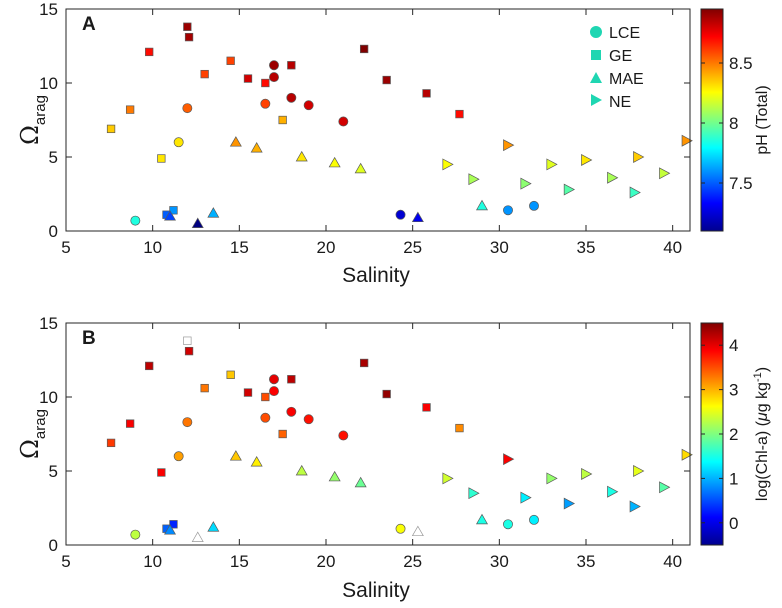 The height and width of the screenshot is (608, 782). Describe the element at coordinates (499, 561) in the screenshot. I see `x-tick-label: 30` at that location.